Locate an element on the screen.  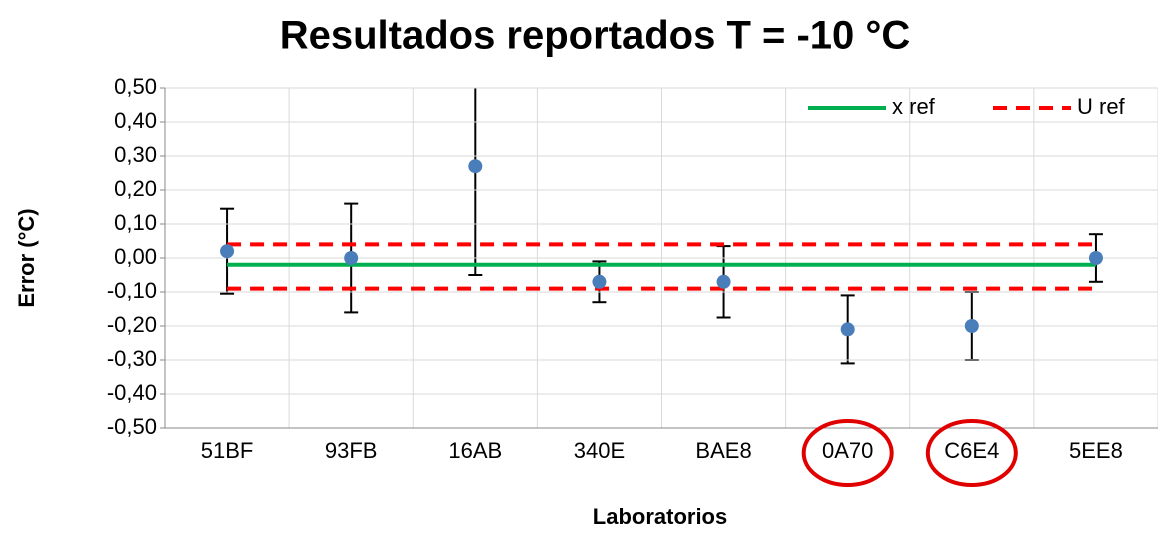
y-tick-label: -0,20 is located at coordinates (132, 324).